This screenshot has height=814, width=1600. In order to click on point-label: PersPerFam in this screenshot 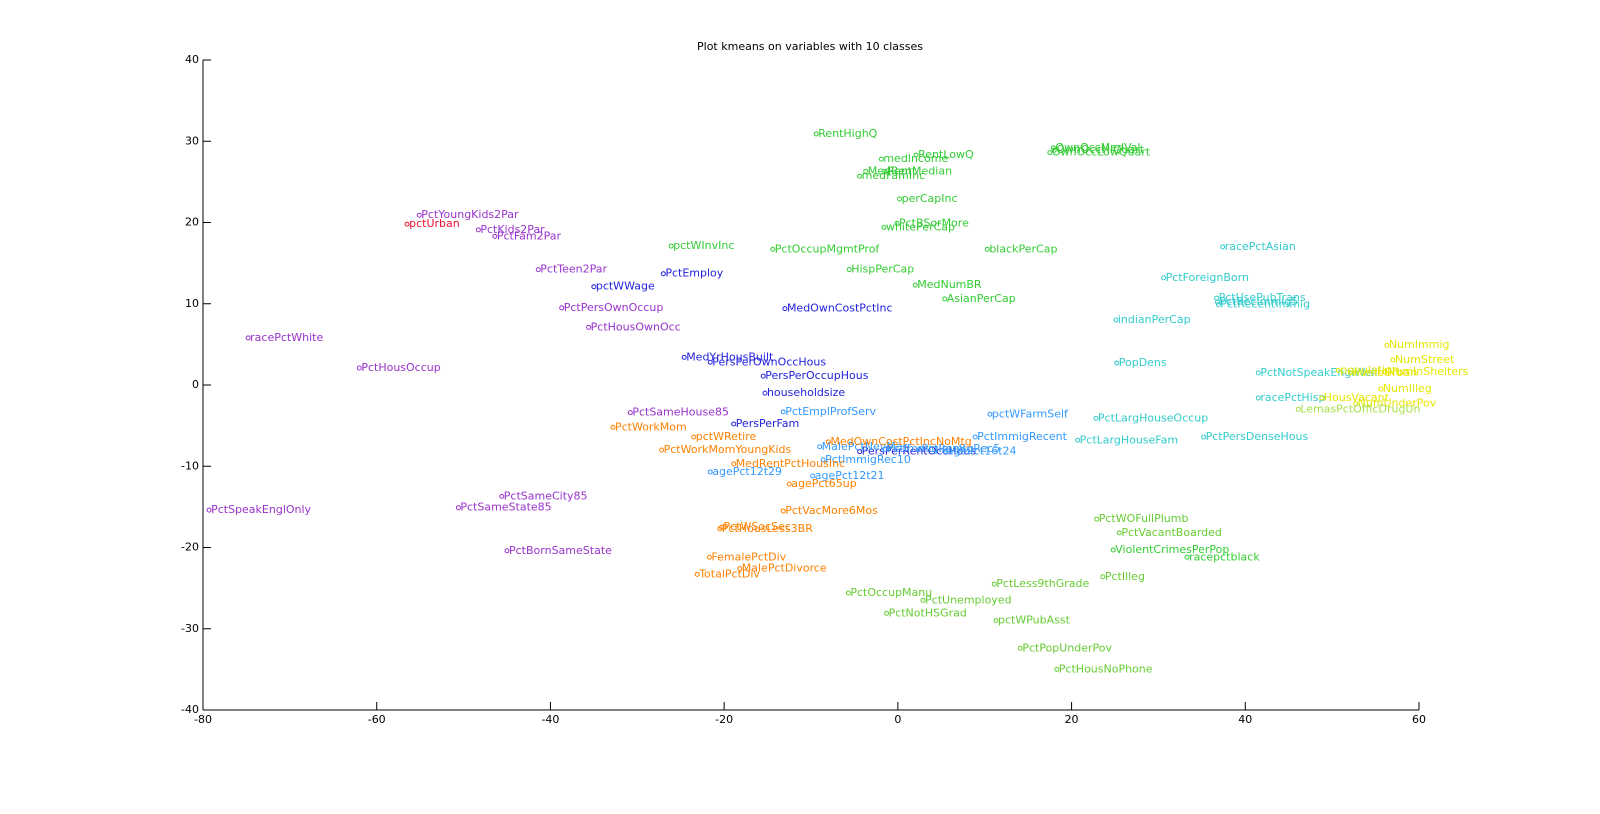, I will do `click(768, 423)`.